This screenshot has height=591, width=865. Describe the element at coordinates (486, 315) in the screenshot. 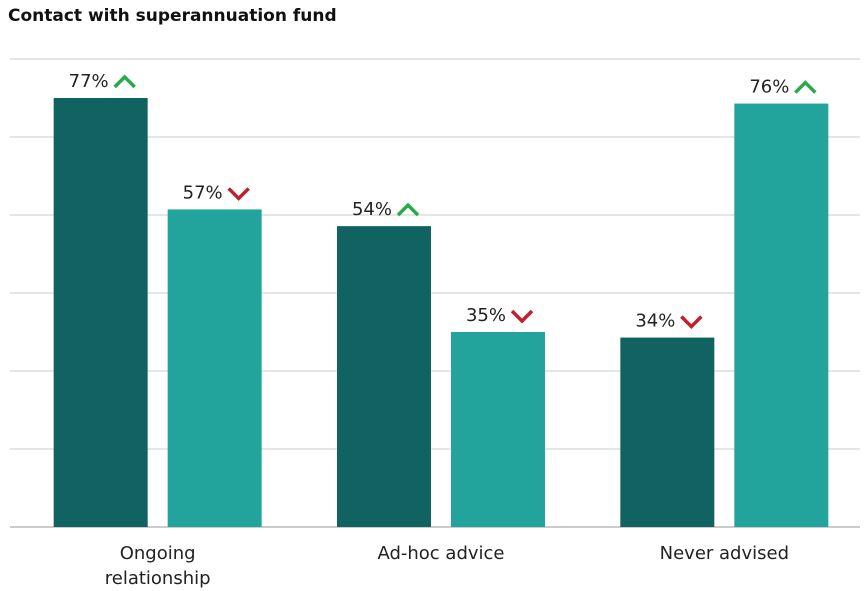

I see `data-label: 35%` at that location.